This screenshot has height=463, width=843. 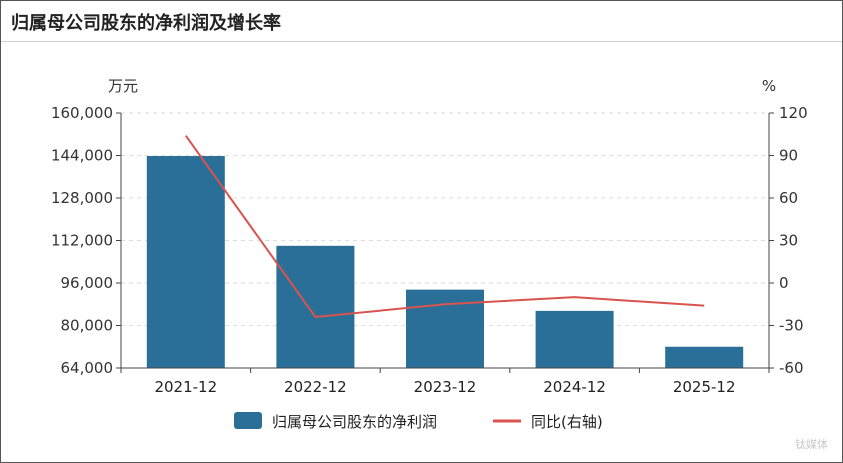 What do you see at coordinates (82, 198) in the screenshot?
I see `y-left-tick-label: 128,000` at bounding box center [82, 198].